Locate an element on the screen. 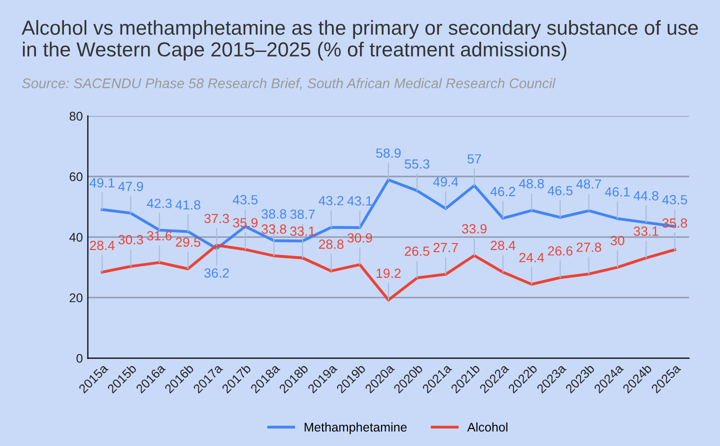 Image resolution: width=720 pixels, height=446 pixels. data-label: 49.1 is located at coordinates (102, 183).